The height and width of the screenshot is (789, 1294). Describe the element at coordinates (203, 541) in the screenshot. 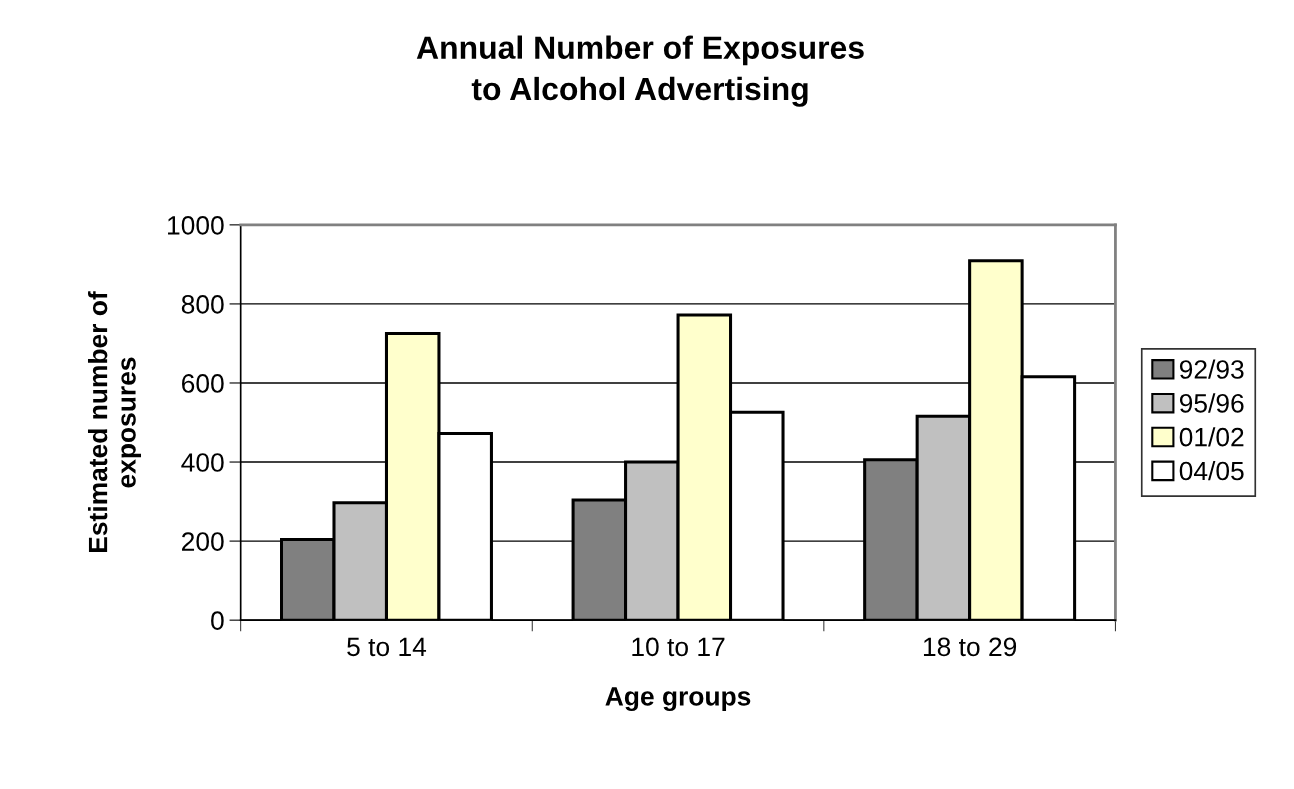

I see `y-tick-label: 200` at that location.